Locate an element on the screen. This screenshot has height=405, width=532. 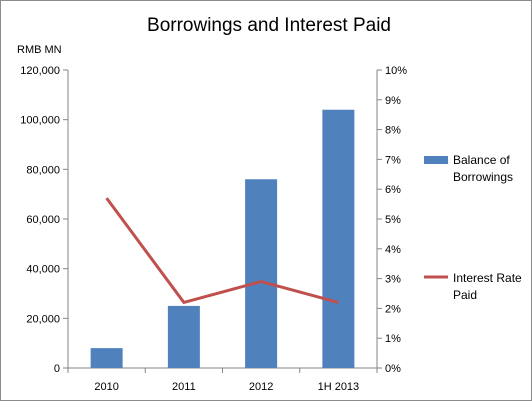
y-right-tick-label: 7% is located at coordinates (393, 160).